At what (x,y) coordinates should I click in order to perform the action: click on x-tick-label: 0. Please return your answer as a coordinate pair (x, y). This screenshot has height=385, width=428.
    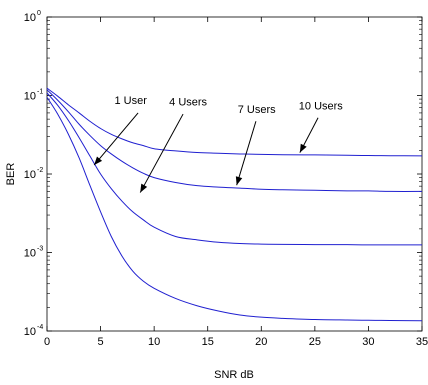
    Looking at the image, I should click on (47, 342).